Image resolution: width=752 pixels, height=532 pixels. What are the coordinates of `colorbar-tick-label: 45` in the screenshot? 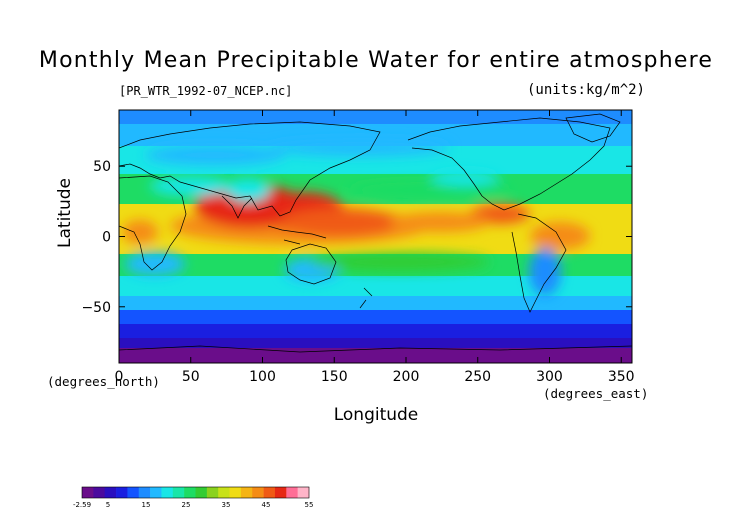 It's located at (266, 505).